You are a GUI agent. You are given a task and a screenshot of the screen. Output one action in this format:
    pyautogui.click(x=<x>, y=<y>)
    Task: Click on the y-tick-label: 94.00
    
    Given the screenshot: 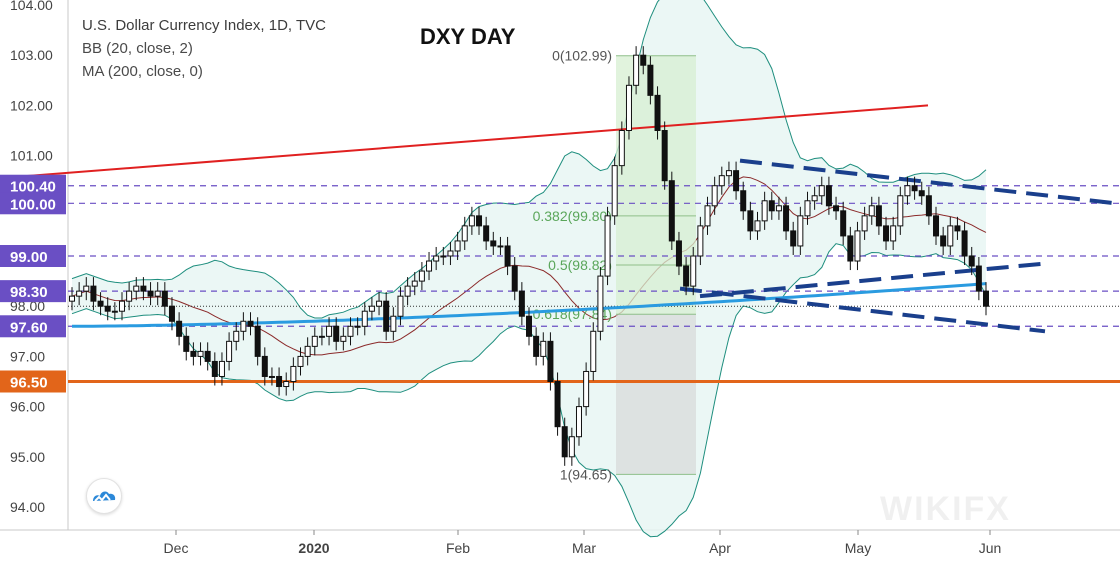 What is the action you would take?
    pyautogui.click(x=27, y=507)
    